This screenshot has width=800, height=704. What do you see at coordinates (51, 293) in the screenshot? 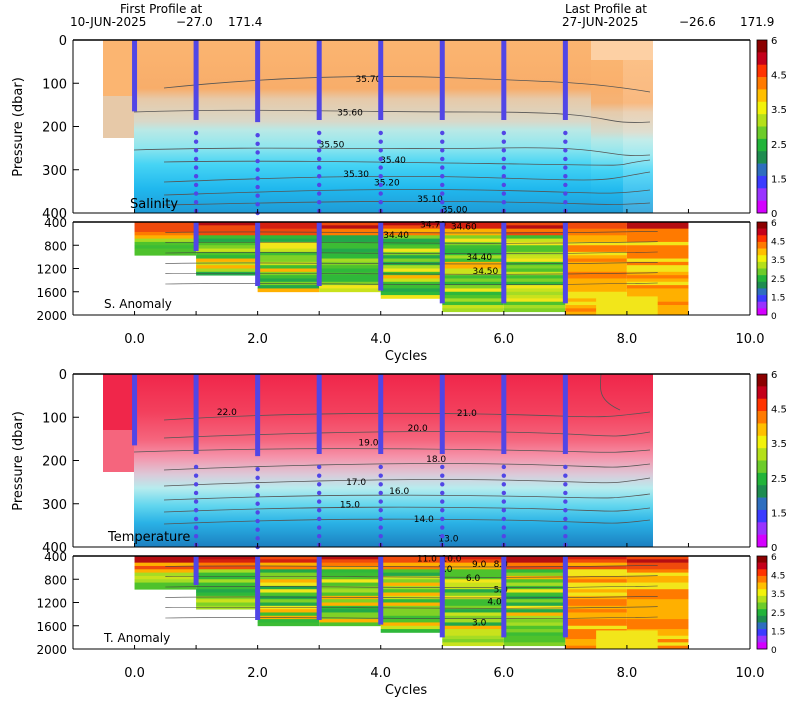
I see `y-tick-label: 1600` at bounding box center [51, 293].